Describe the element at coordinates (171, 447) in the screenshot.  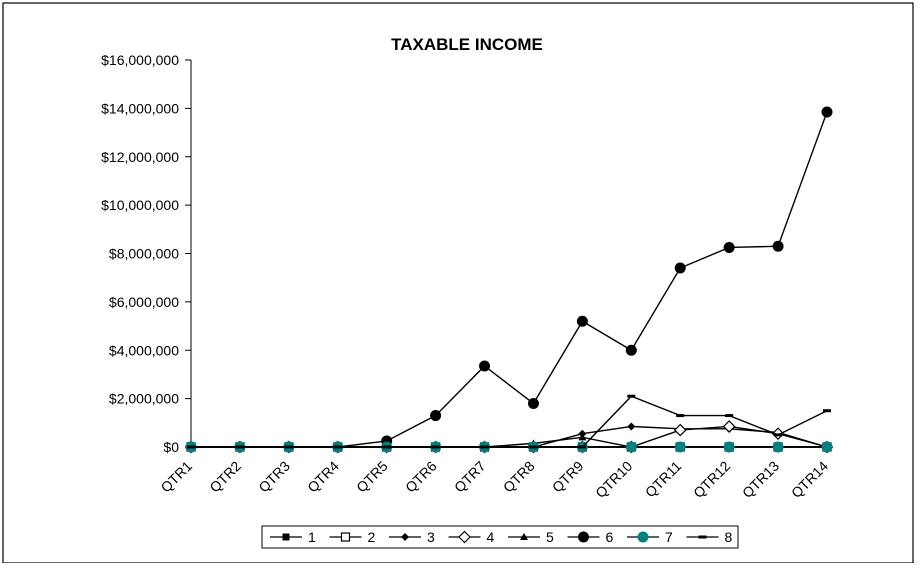
I see `y-tick-label: $0` at that location.